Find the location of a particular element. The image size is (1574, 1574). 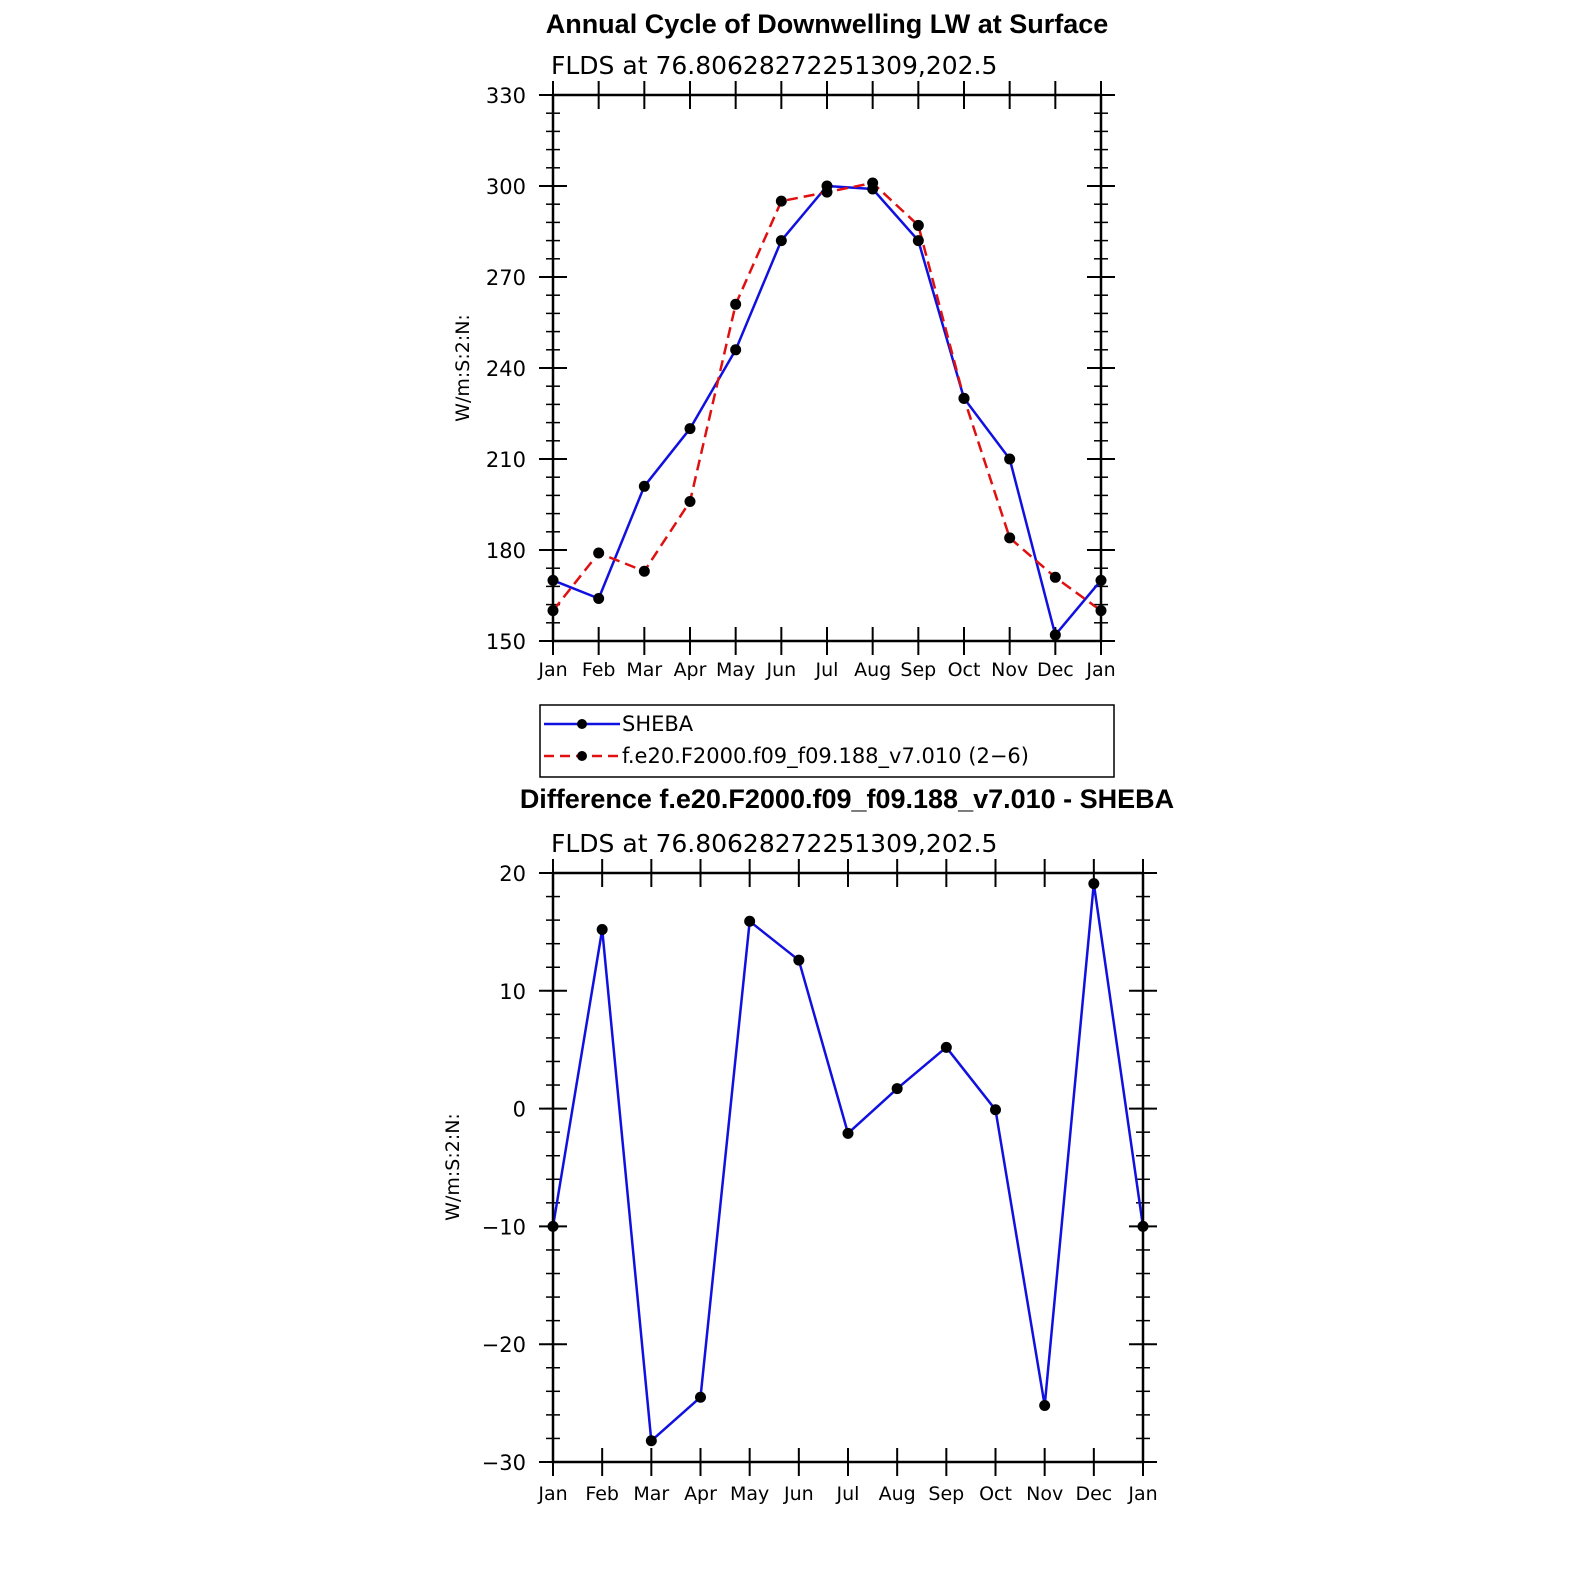

y-tick-label: 210 is located at coordinates (506, 460).